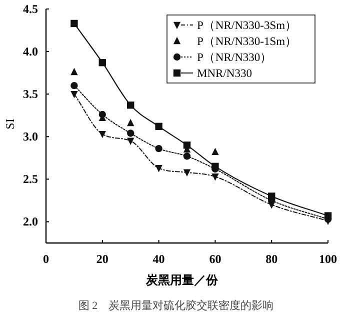  Describe the element at coordinates (182, 280) in the screenshot. I see `x-axis-title: 炭黑用量／份` at that location.